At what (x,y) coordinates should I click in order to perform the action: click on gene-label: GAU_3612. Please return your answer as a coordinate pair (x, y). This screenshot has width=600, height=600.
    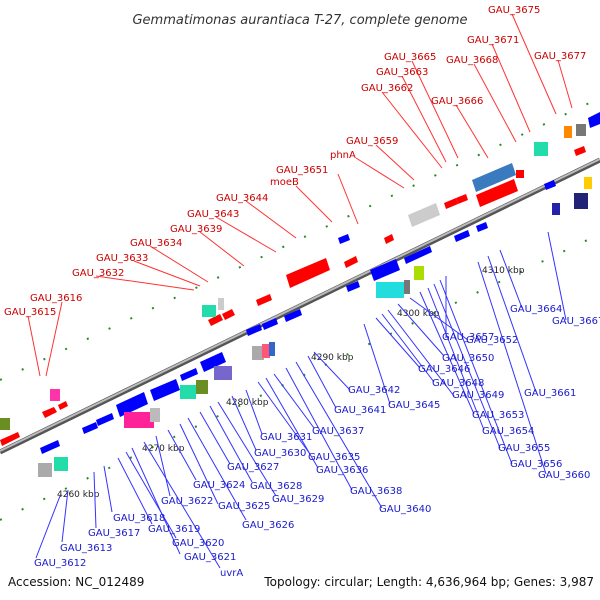
    Looking at the image, I should click on (60, 563).